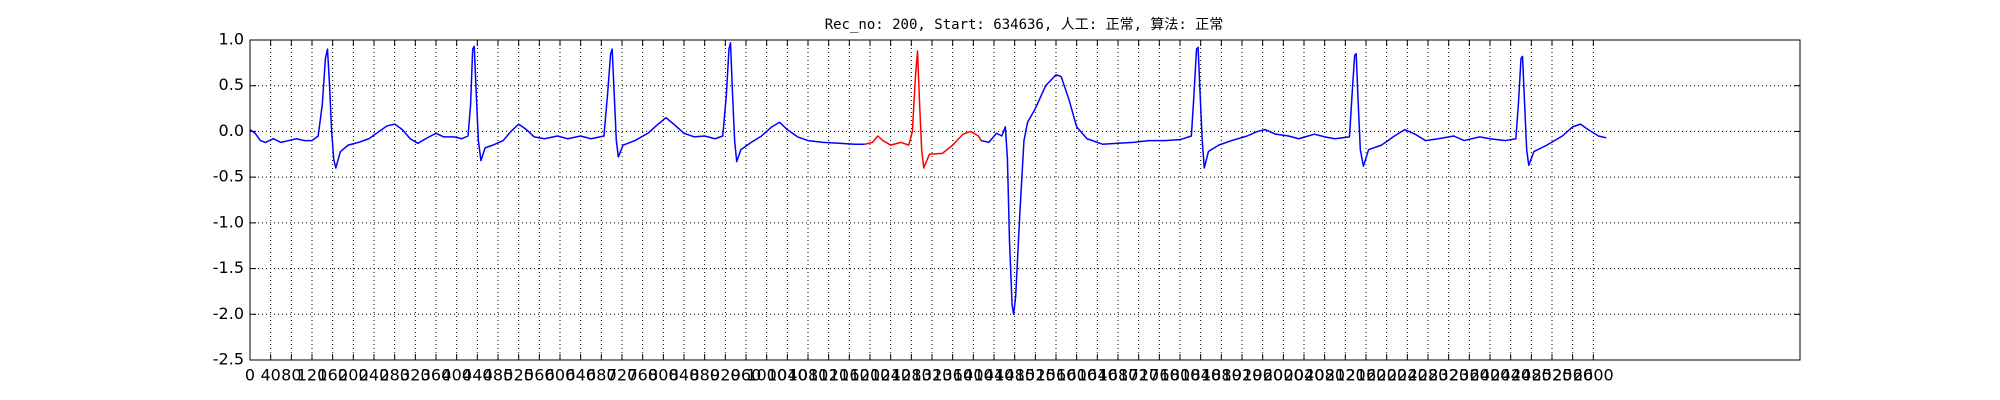 The height and width of the screenshot is (400, 2000). Describe the element at coordinates (228, 176) in the screenshot. I see `y-tick-label: -0.5` at that location.